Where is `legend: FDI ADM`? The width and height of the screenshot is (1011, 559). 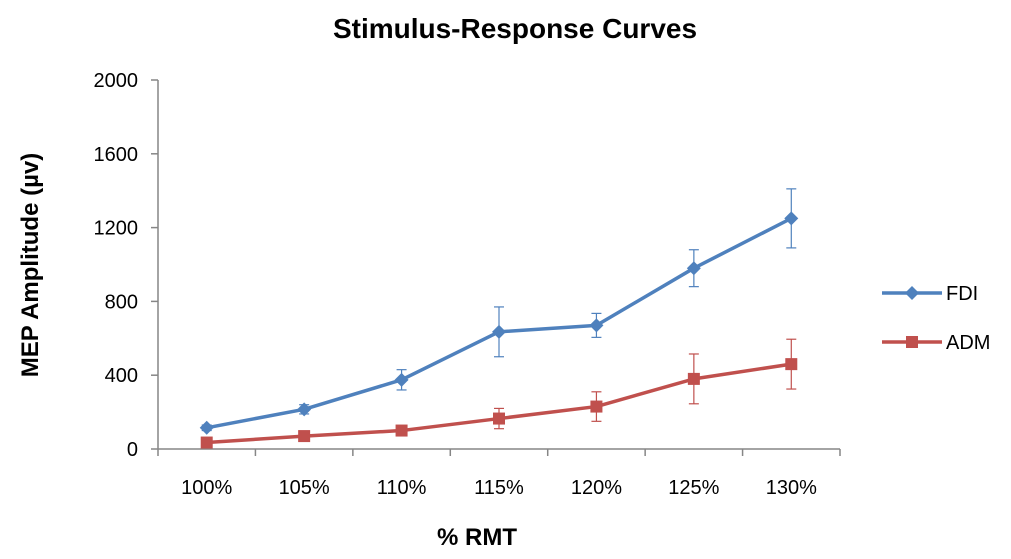
legend: FDI ADM is located at coordinates (936, 318).